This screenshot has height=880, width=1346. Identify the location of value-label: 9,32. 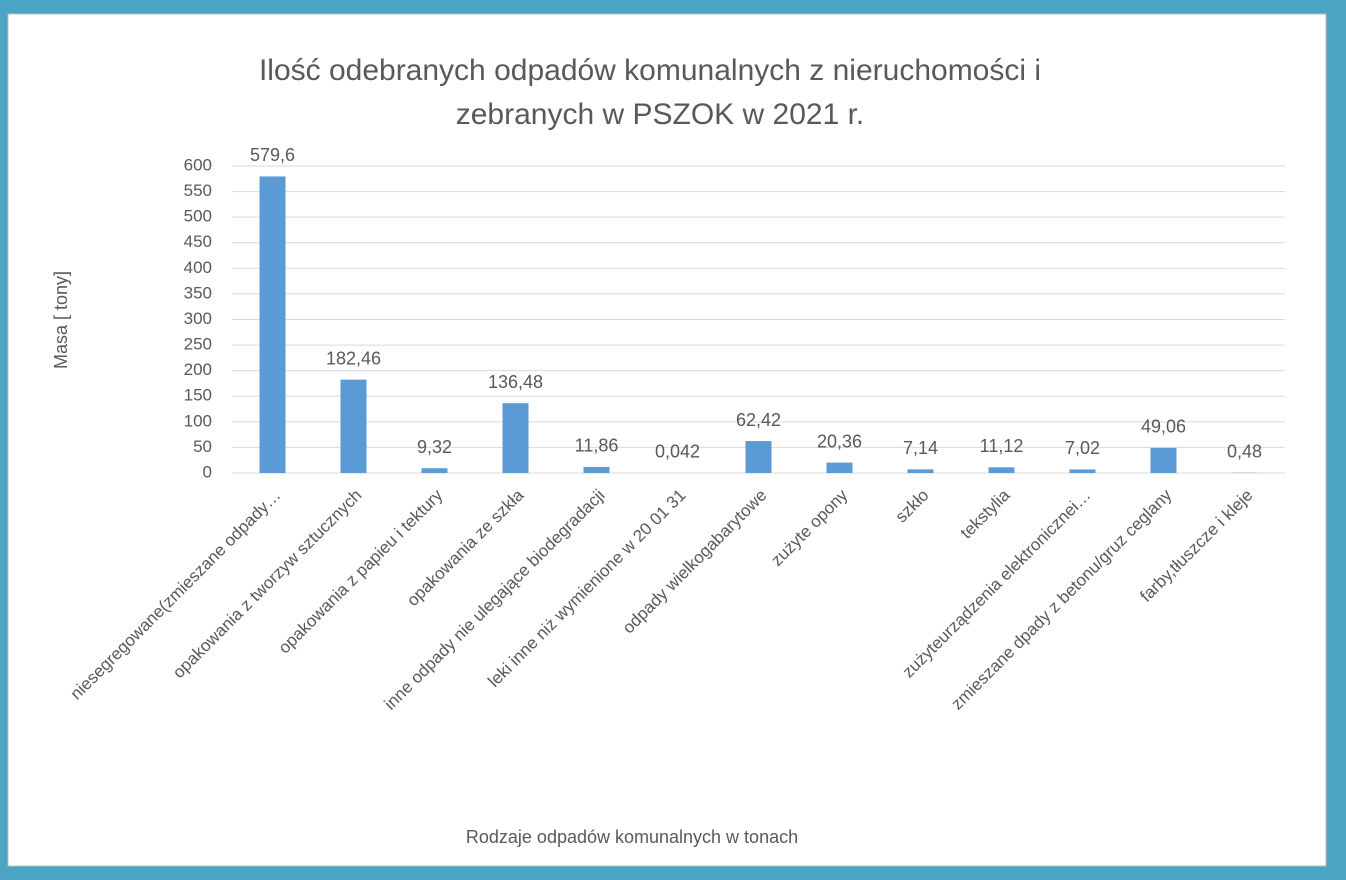
(434, 447).